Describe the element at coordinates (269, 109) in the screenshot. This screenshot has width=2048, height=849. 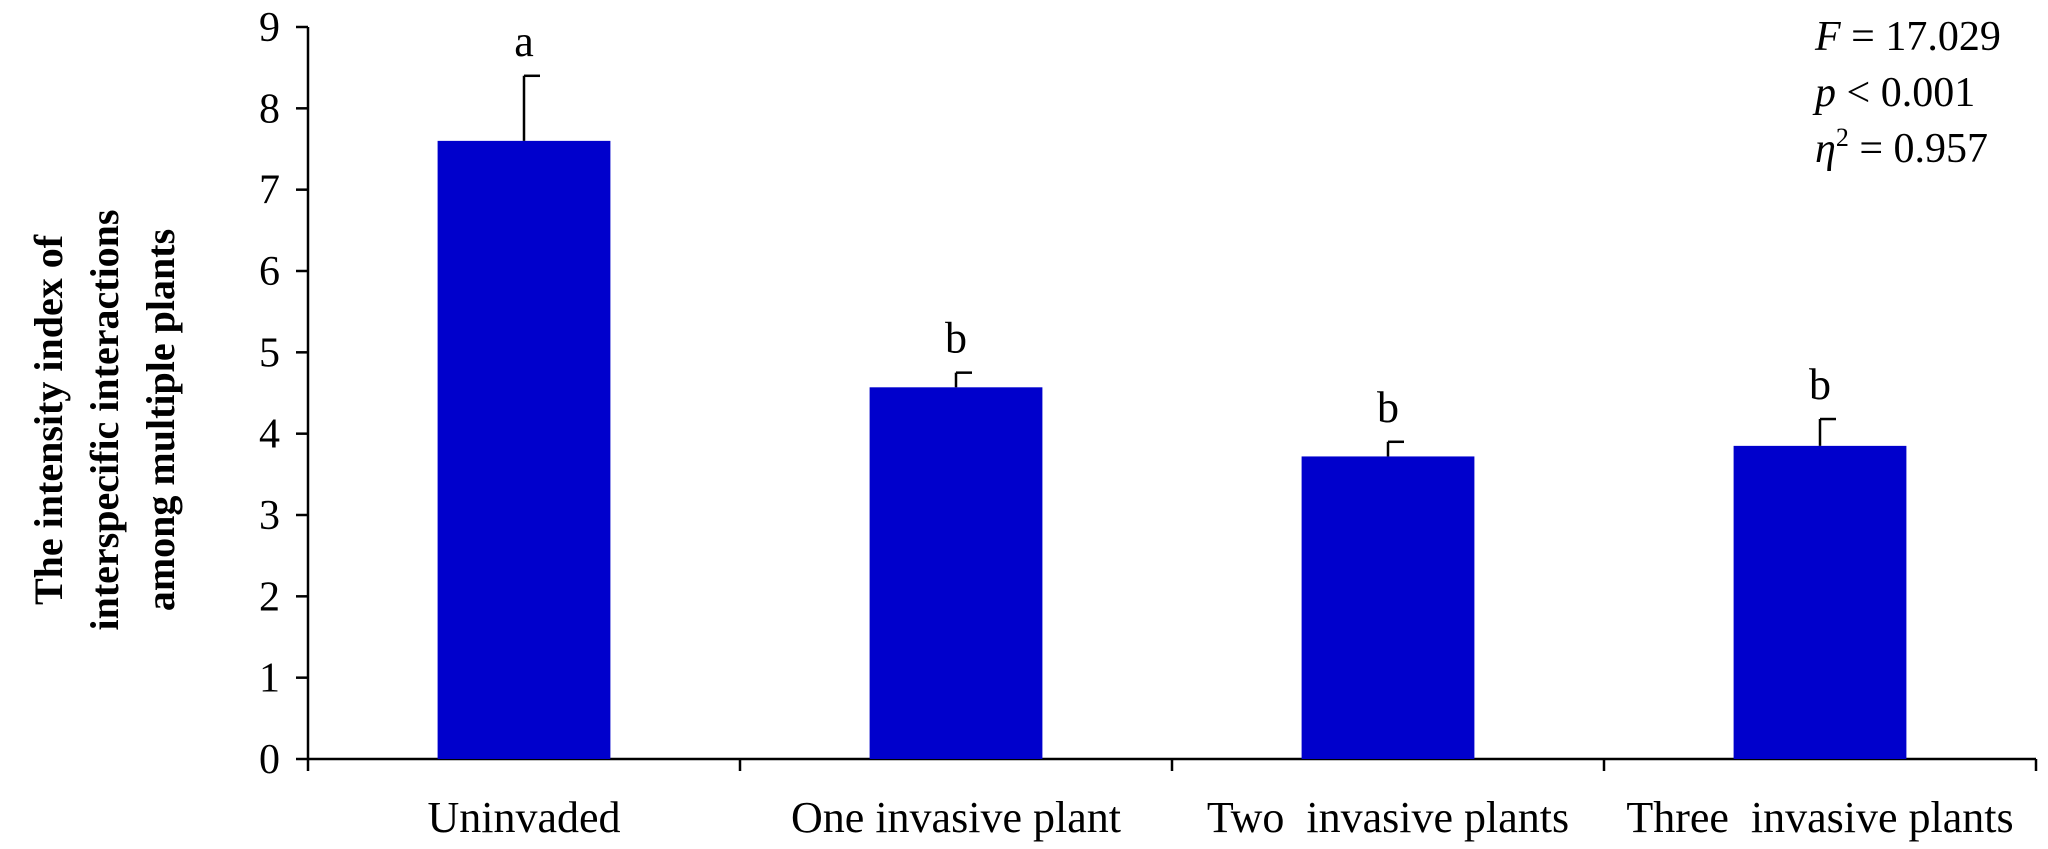
I see `y-tick-label: 8` at that location.